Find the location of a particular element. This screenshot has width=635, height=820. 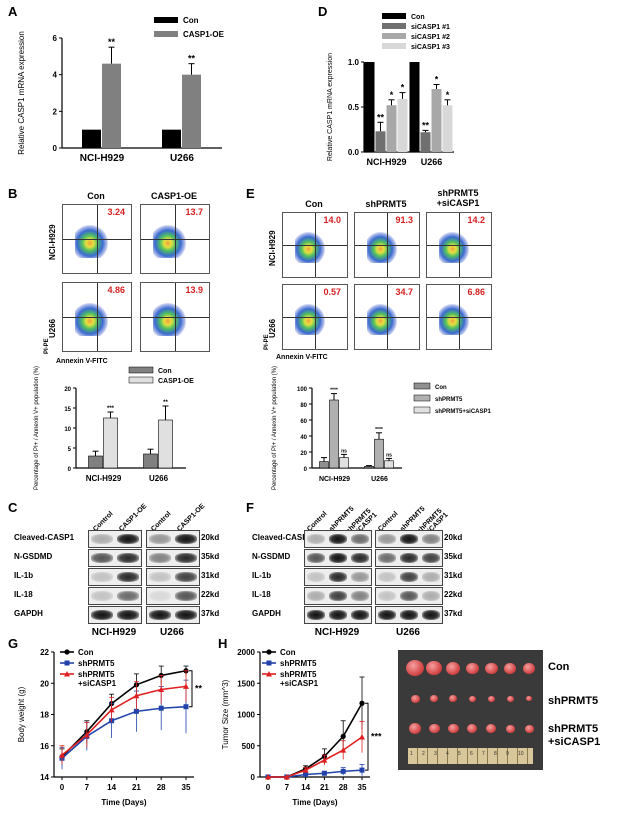

x-tick-label: 7 is located at coordinates (87, 787).